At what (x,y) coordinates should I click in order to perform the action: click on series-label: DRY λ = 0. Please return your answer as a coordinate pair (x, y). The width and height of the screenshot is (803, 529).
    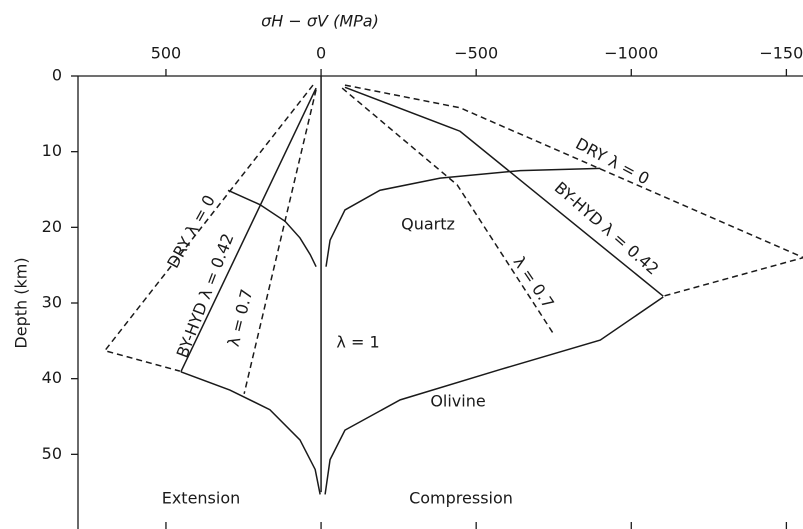
    Looking at the image, I should click on (612, 161).